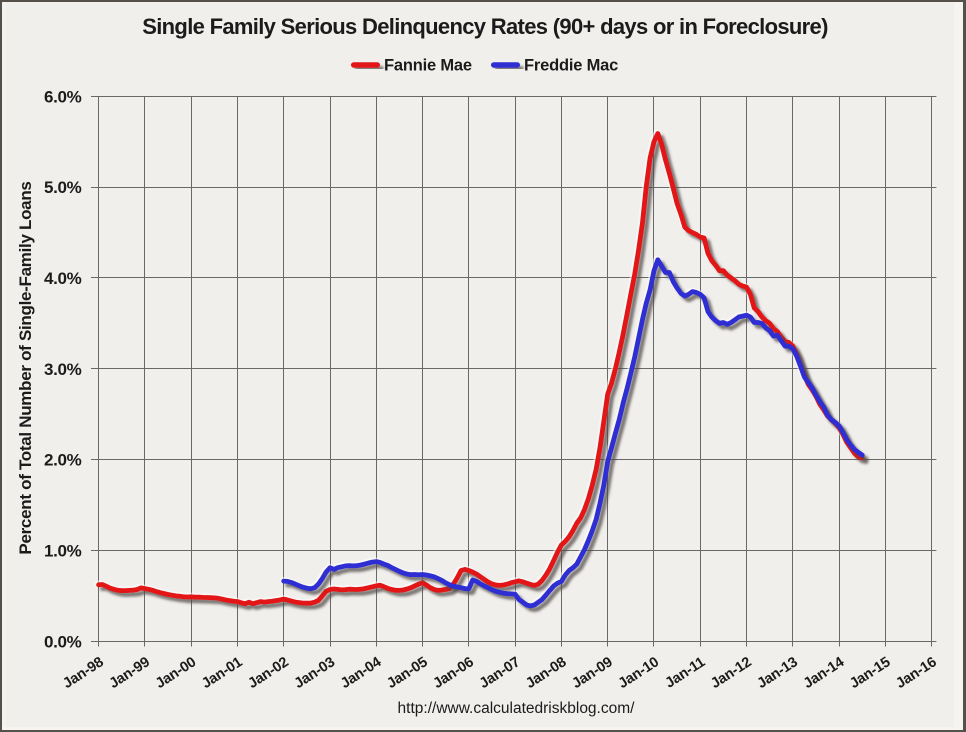  What do you see at coordinates (428, 66) in the screenshot?
I see `svg-text: Fannie Mae` at bounding box center [428, 66].